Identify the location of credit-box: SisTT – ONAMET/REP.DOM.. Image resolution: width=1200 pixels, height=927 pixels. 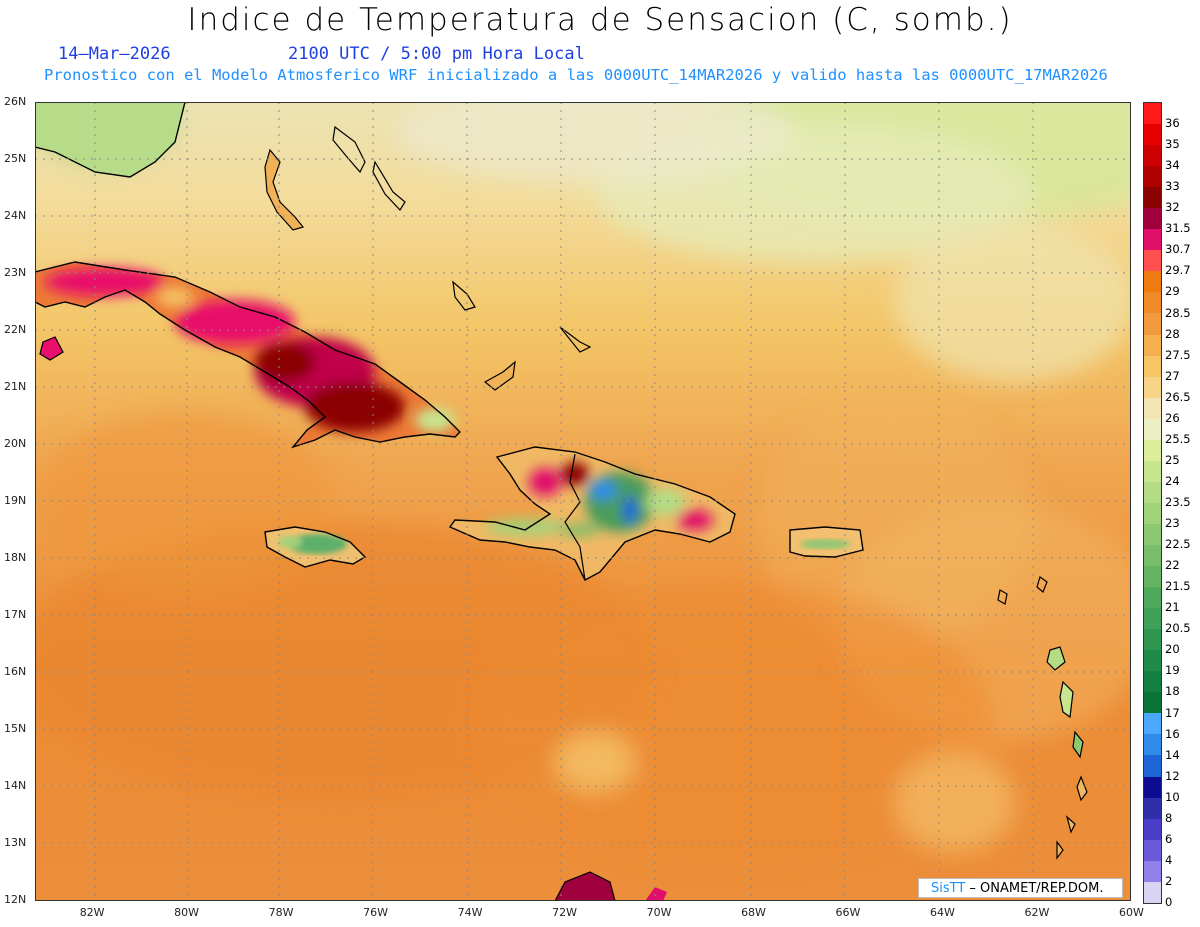
(1020, 888).